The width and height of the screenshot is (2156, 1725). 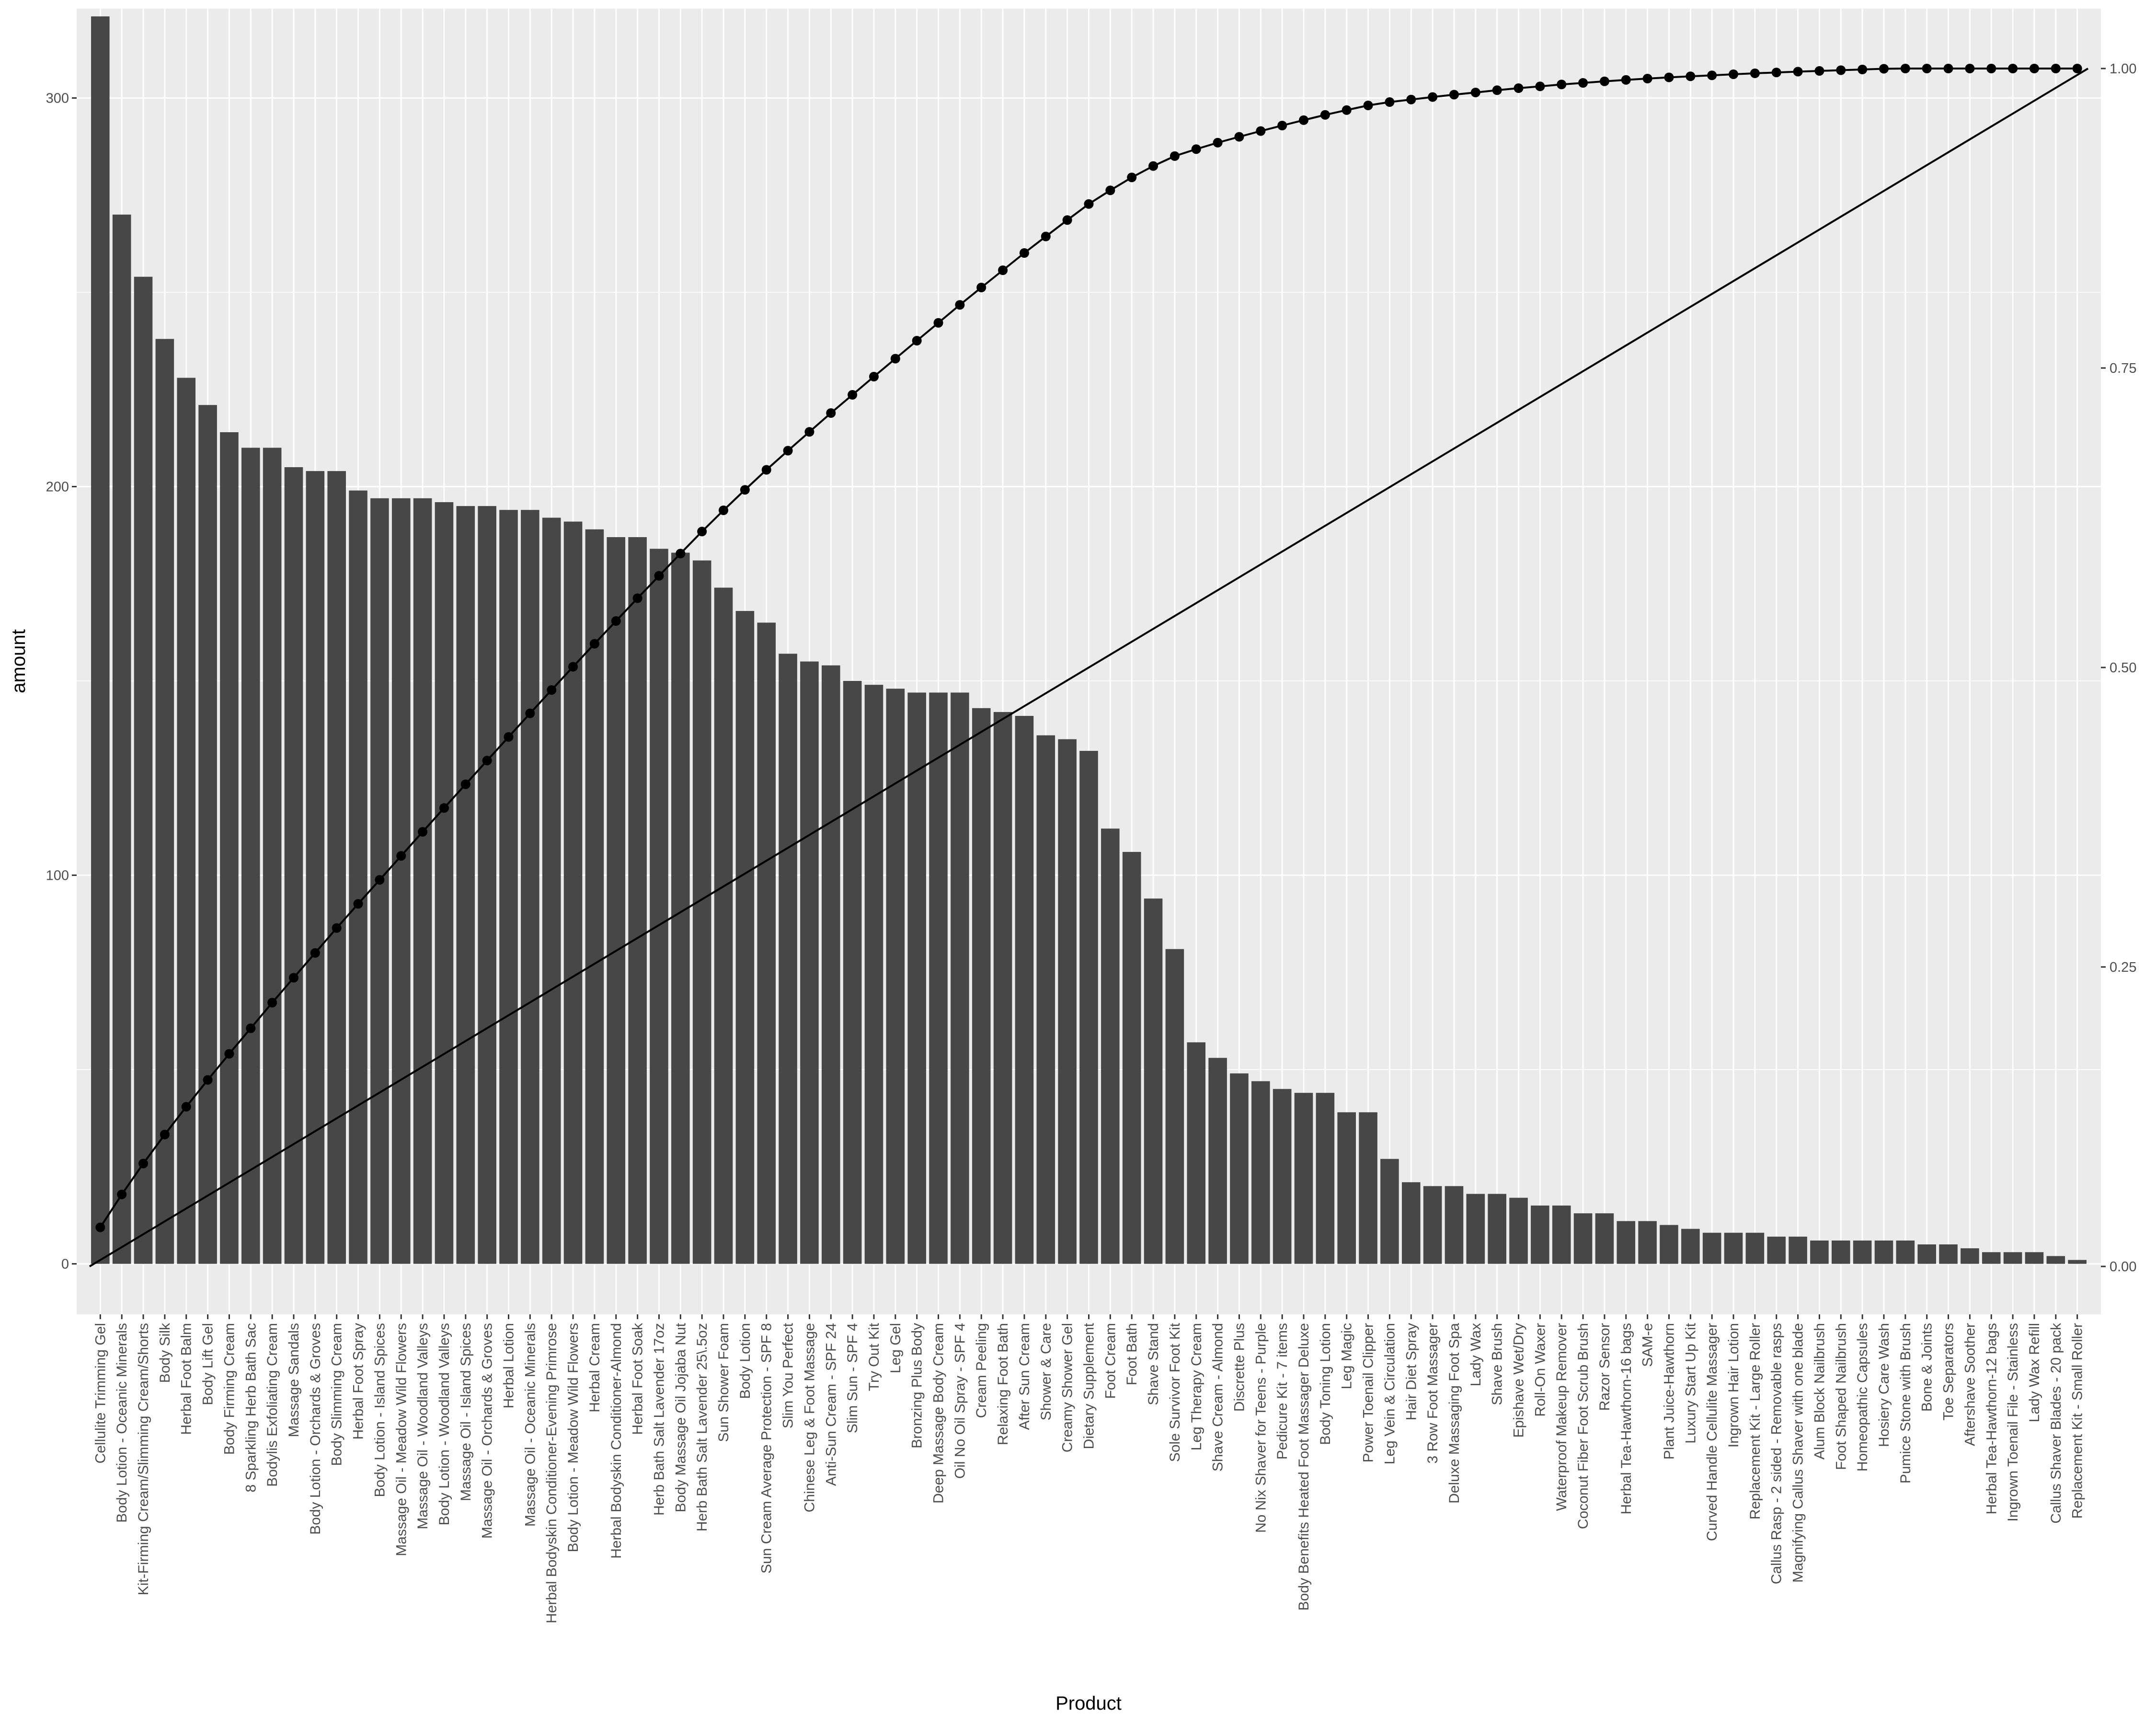 I want to click on x-tick-label: Dietary Supplement, so click(x=1089, y=1385).